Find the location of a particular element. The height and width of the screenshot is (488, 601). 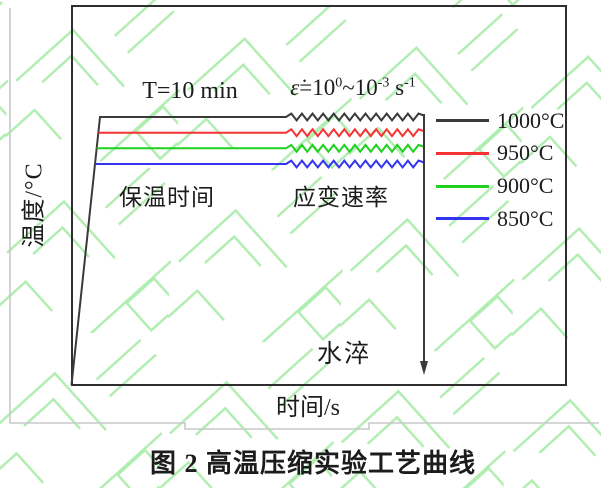

strain-rate-symbol: ε̇ is located at coordinates (295, 87).